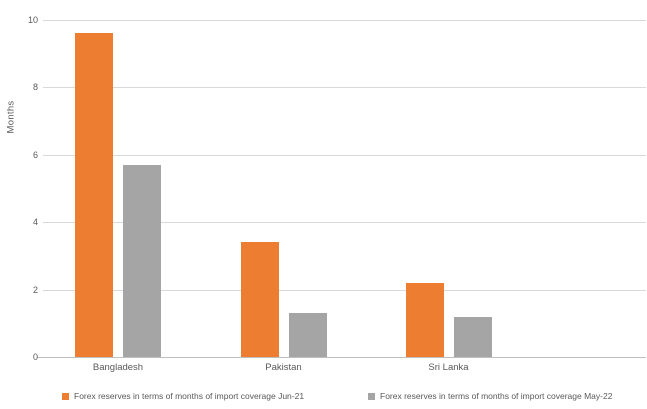 The width and height of the screenshot is (647, 409). Describe the element at coordinates (32, 20) in the screenshot. I see `y-tick-label: 10` at that location.